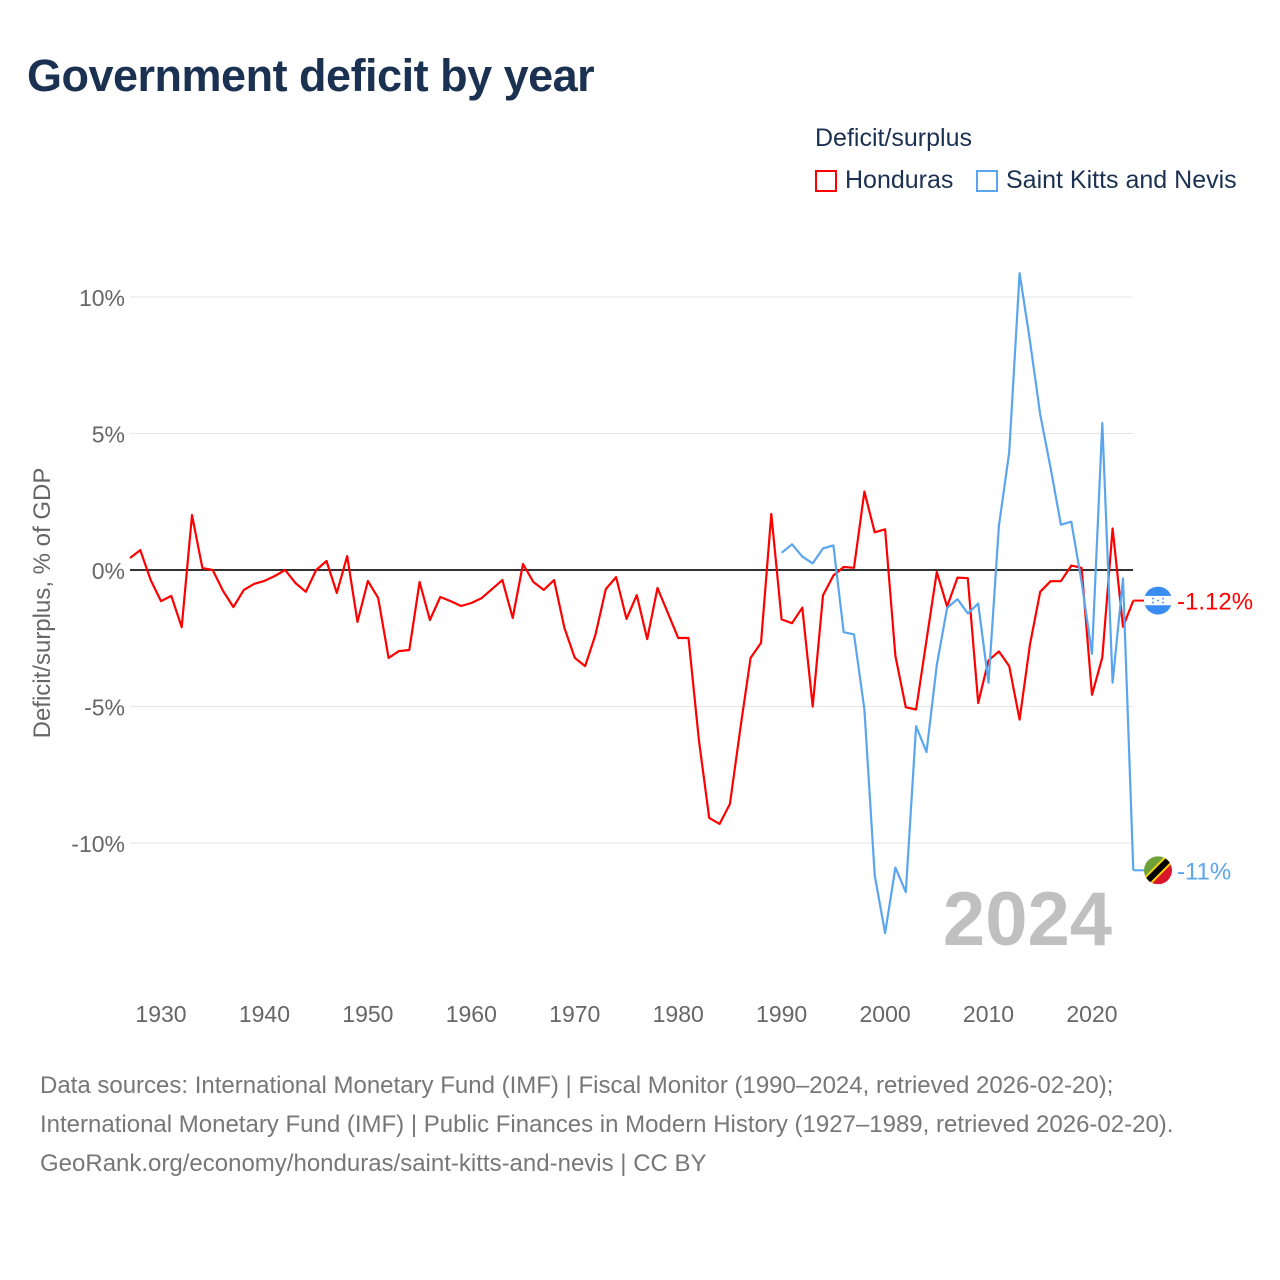  Describe the element at coordinates (957, 603) in the screenshot. I see `series-line-saint-kitts-and-nevis` at that location.